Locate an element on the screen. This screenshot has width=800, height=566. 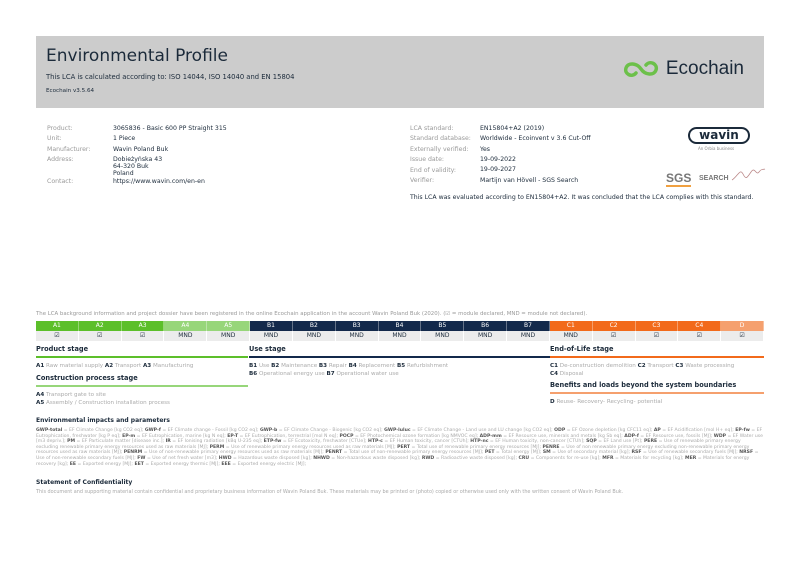
info-value: Dobieżyńska 43 64-320 Buk Poland is located at coordinates (138, 166).